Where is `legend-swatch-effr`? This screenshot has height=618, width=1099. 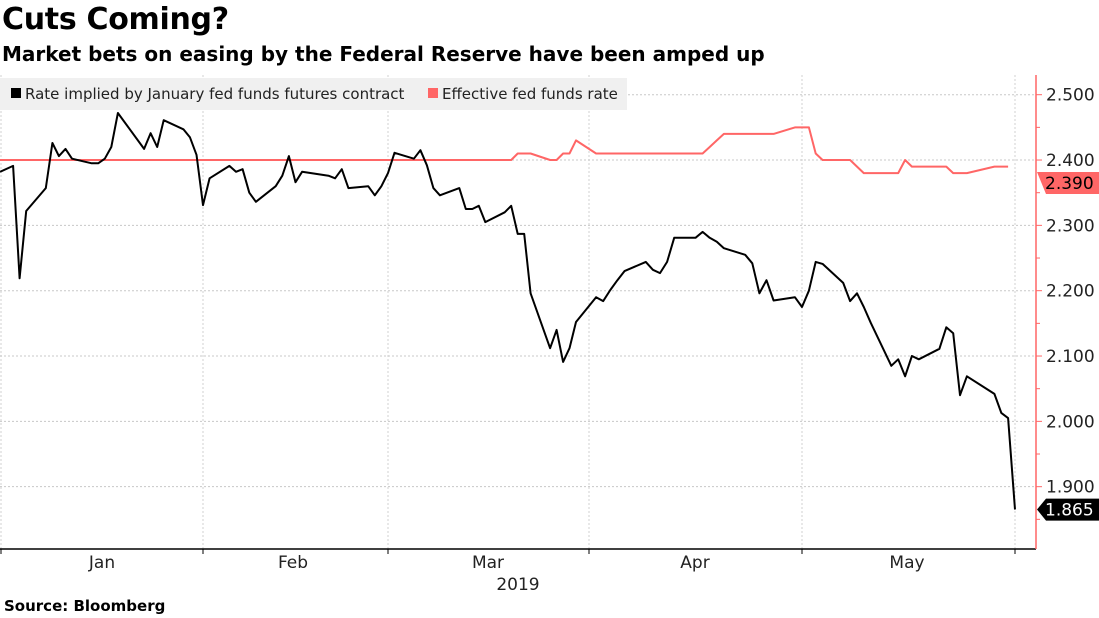 legend-swatch-effr is located at coordinates (433, 93).